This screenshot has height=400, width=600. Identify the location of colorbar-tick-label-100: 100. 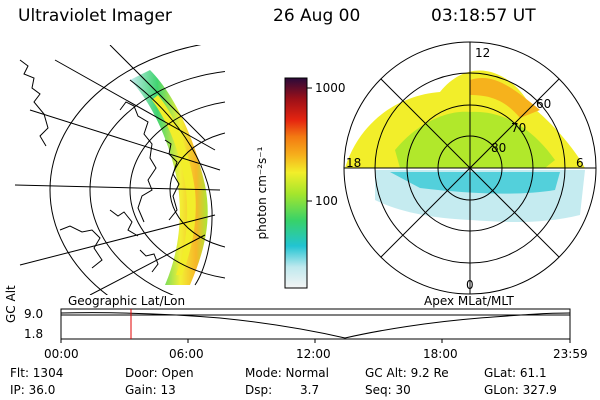
(326, 201).